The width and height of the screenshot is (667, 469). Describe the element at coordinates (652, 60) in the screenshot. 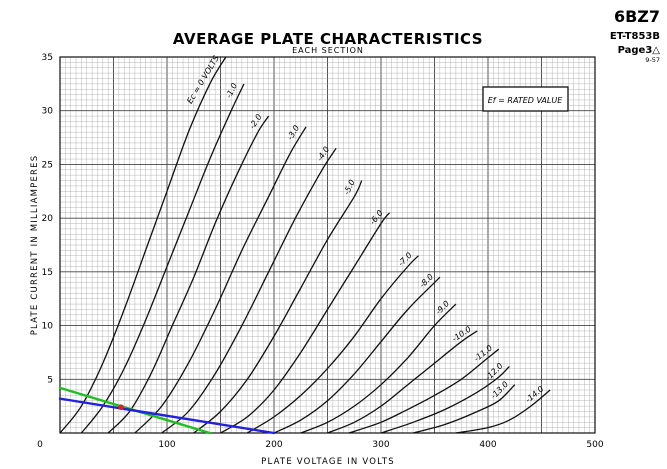

I see `doc-date: 9-57` at that location.